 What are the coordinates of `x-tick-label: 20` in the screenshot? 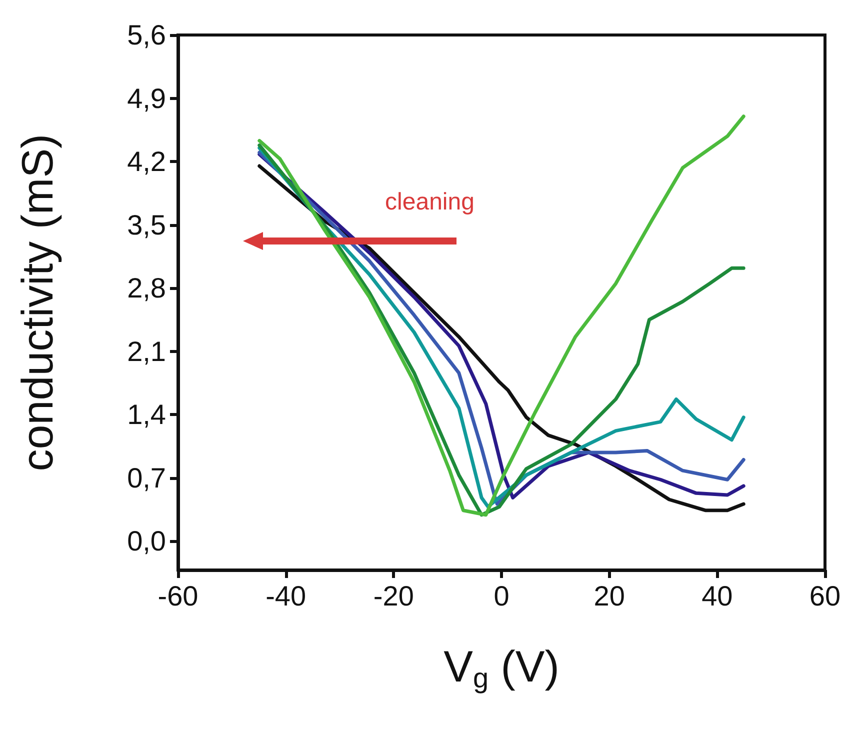 It's located at (609, 596).